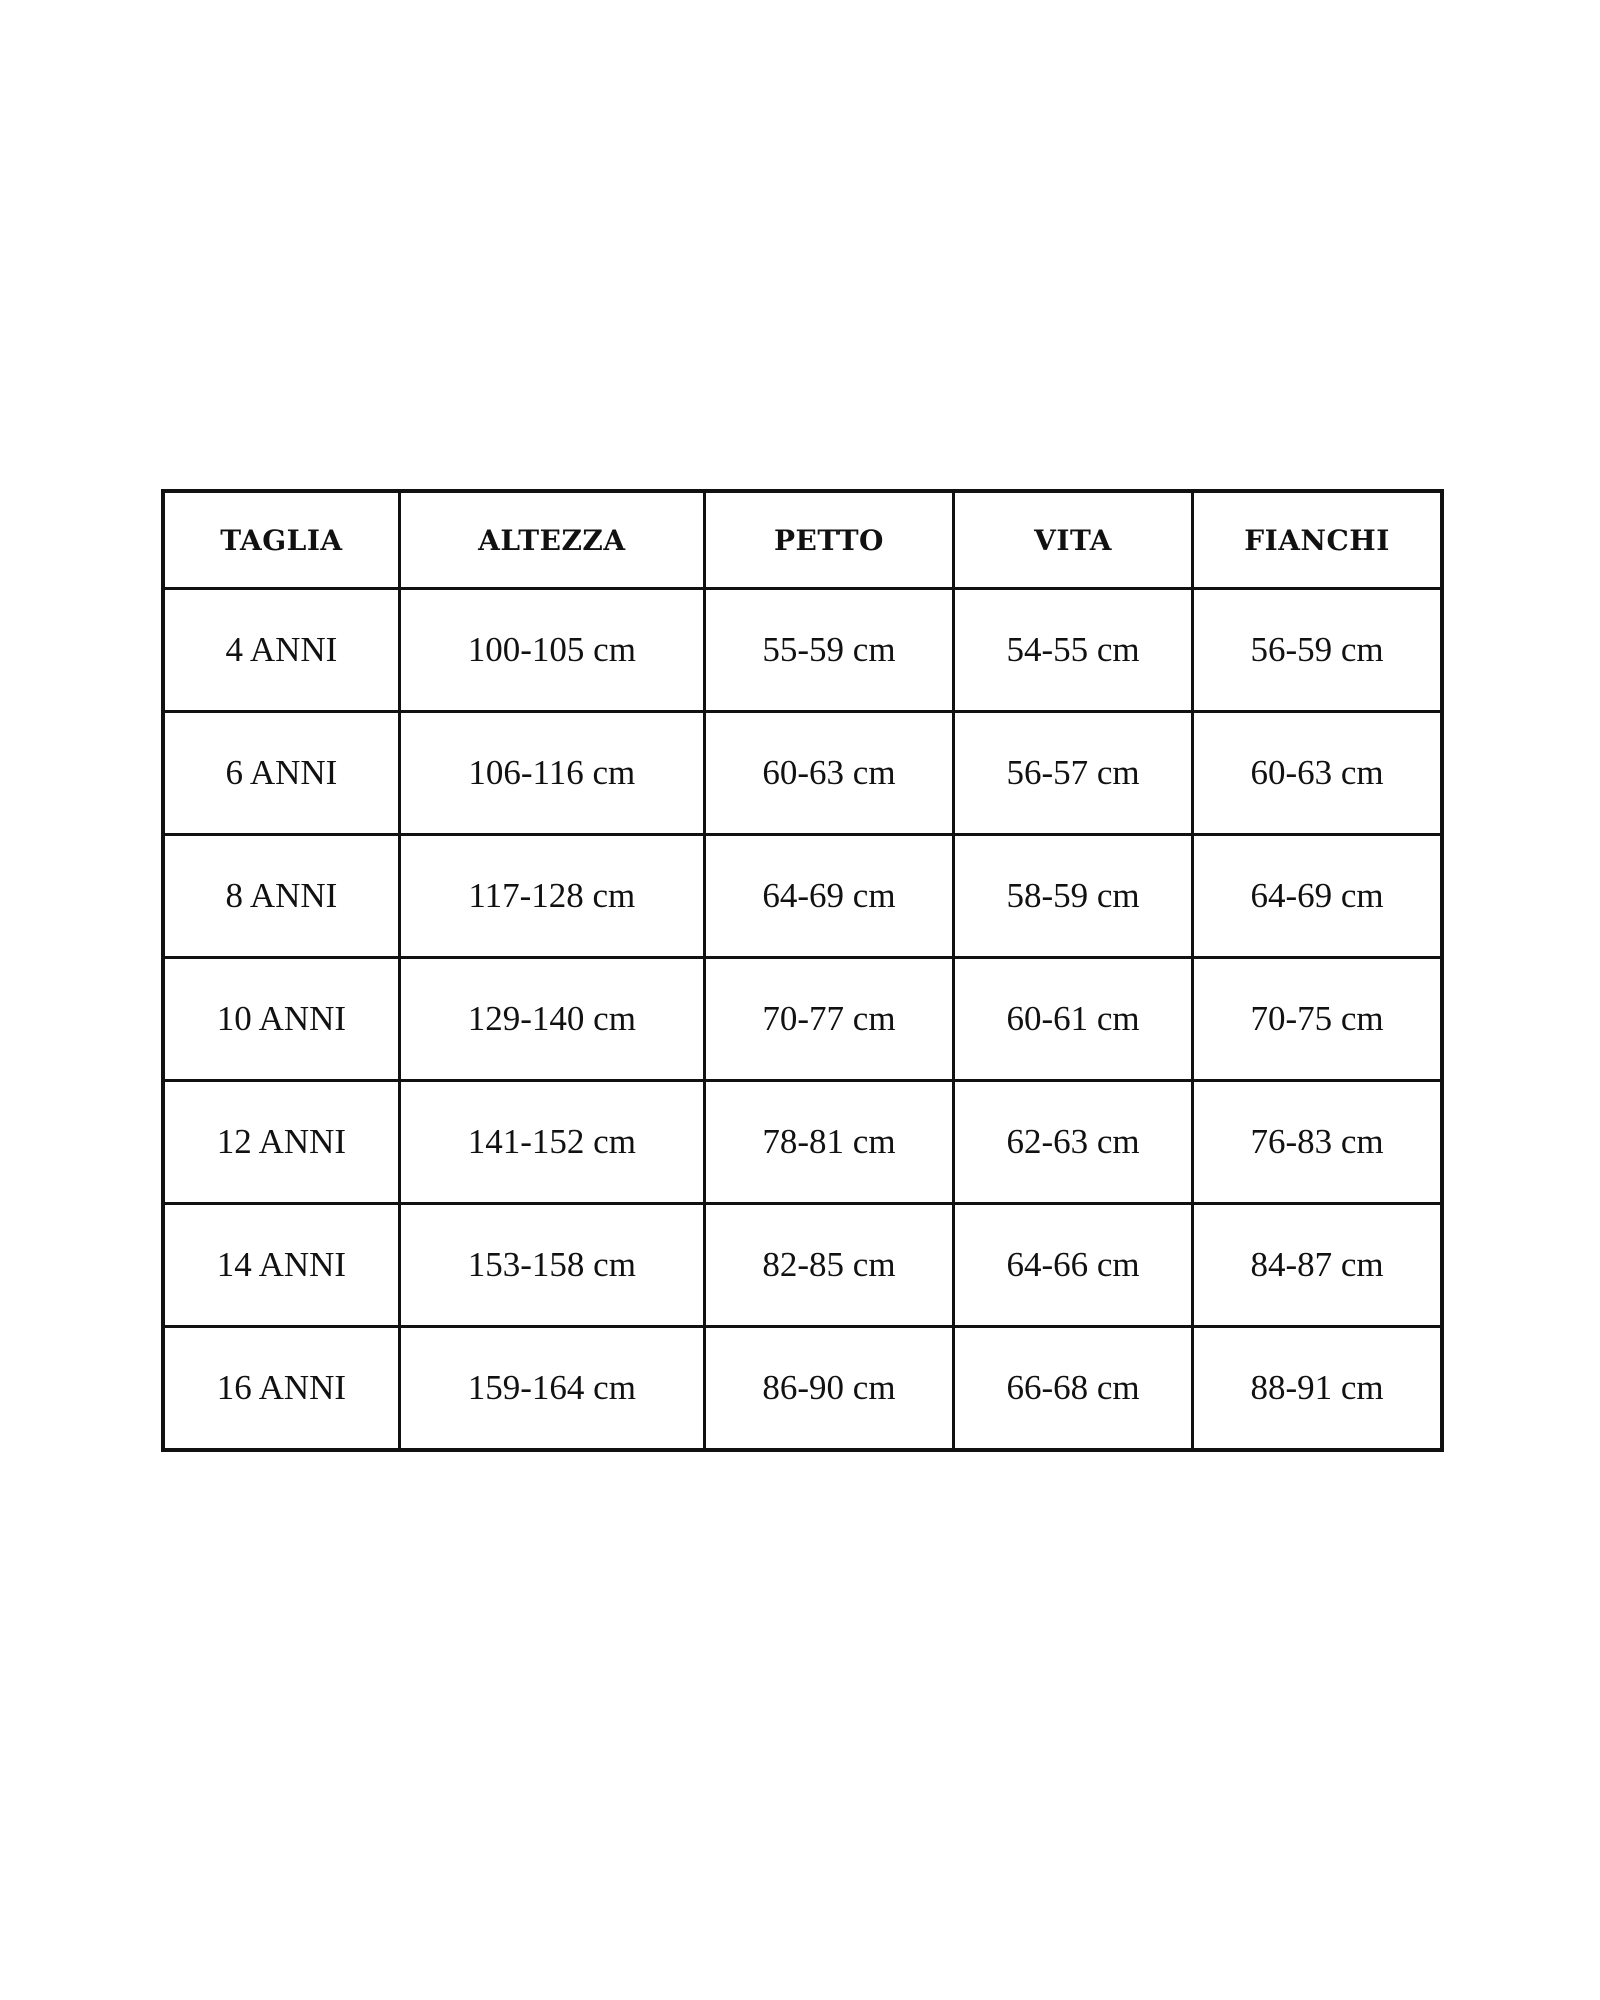 The image size is (1600, 2000). Describe the element at coordinates (1317, 1265) in the screenshot. I see `cell-fianchi: 84-87 cm` at that location.